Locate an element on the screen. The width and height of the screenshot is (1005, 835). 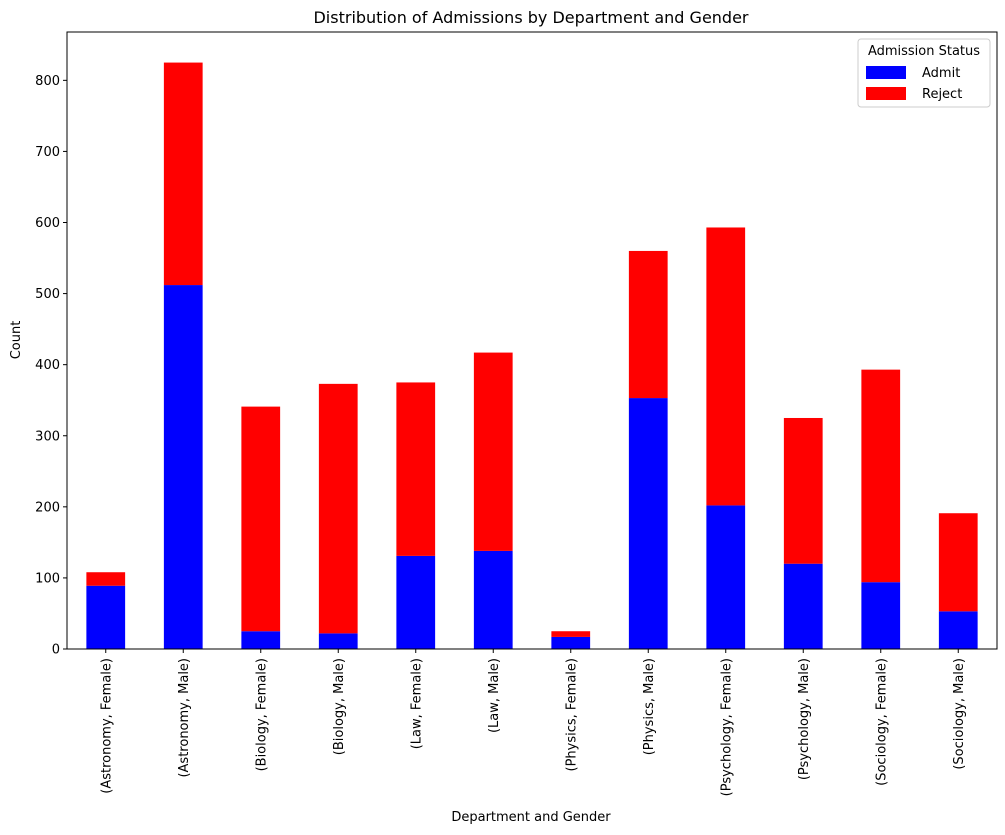
y-tick-label: 700 is located at coordinates (47, 152).